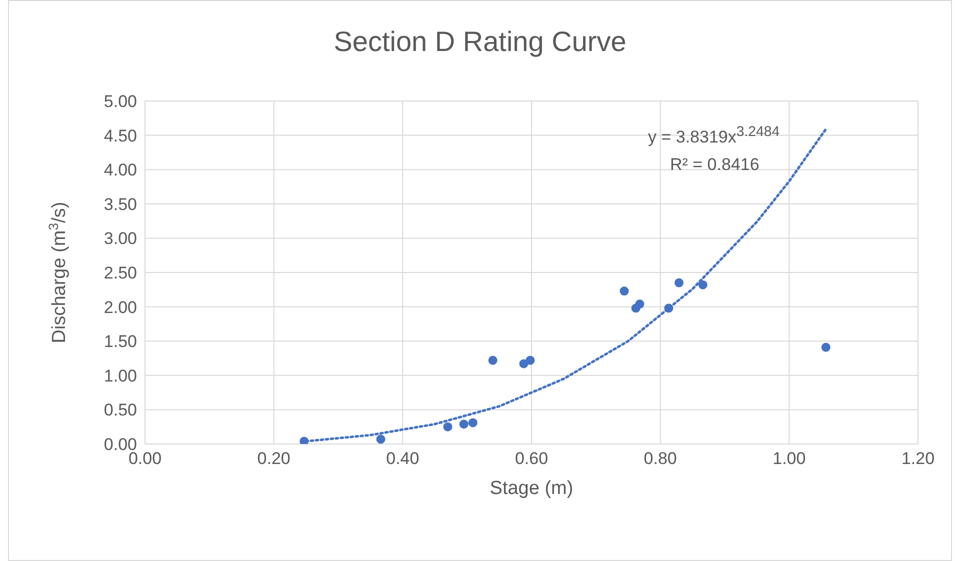 This screenshot has height=561, width=960. I want to click on y-tick-label: 3.50, so click(120, 204).